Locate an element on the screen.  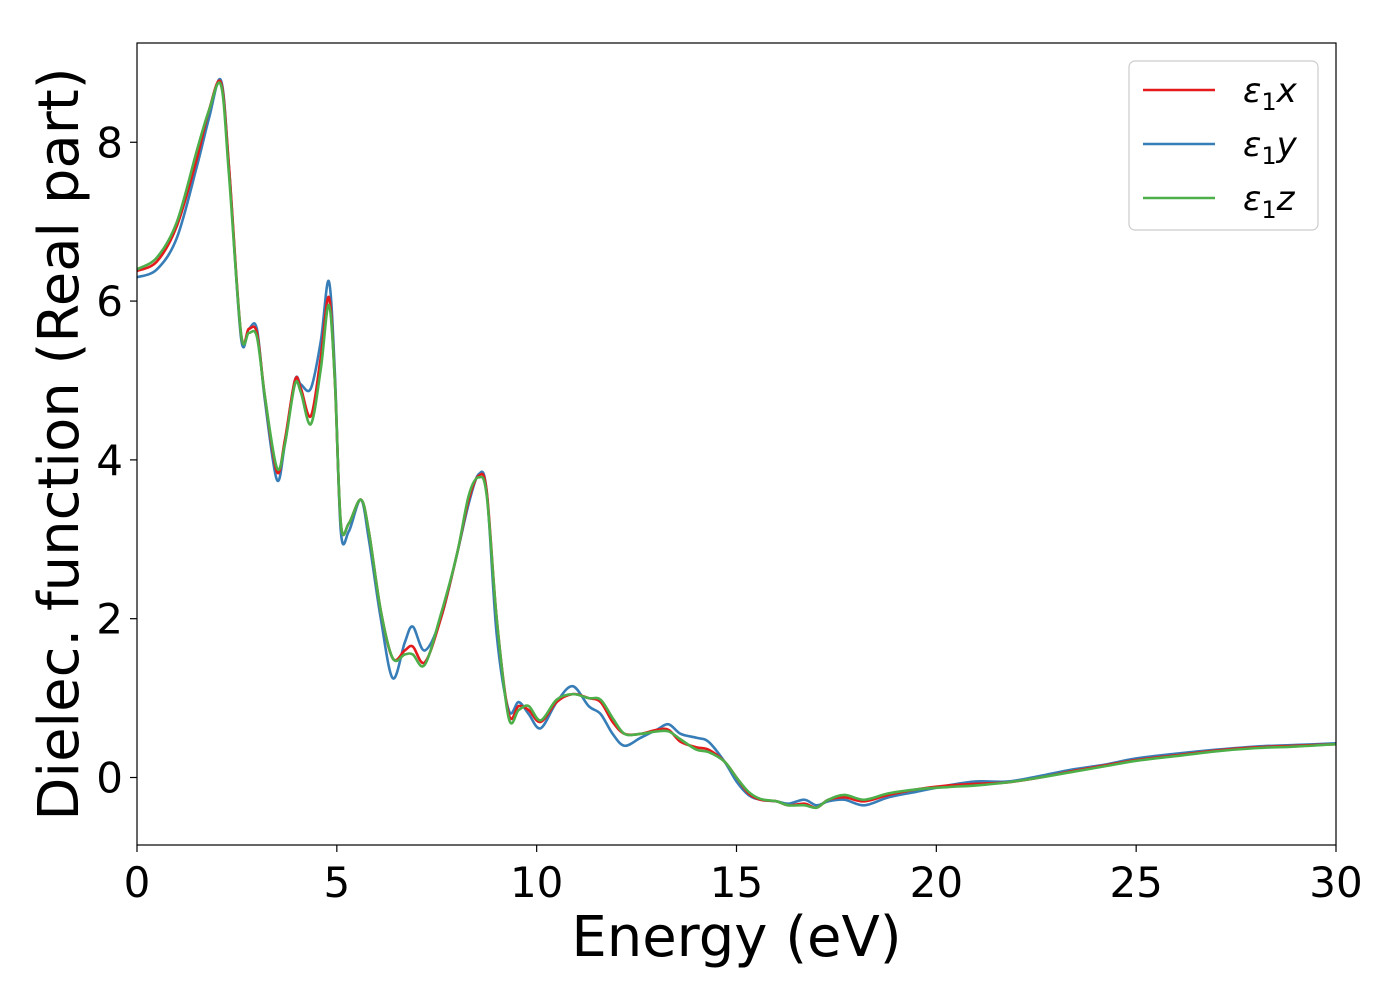
x-tick-label: 15 is located at coordinates (736, 882).